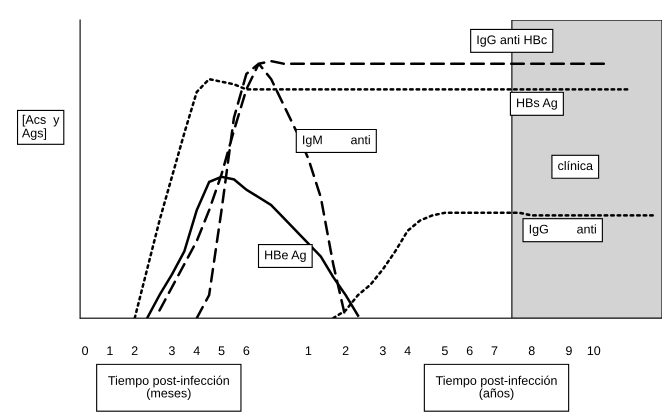  I want to click on x-tick-label: 0, so click(85, 351).